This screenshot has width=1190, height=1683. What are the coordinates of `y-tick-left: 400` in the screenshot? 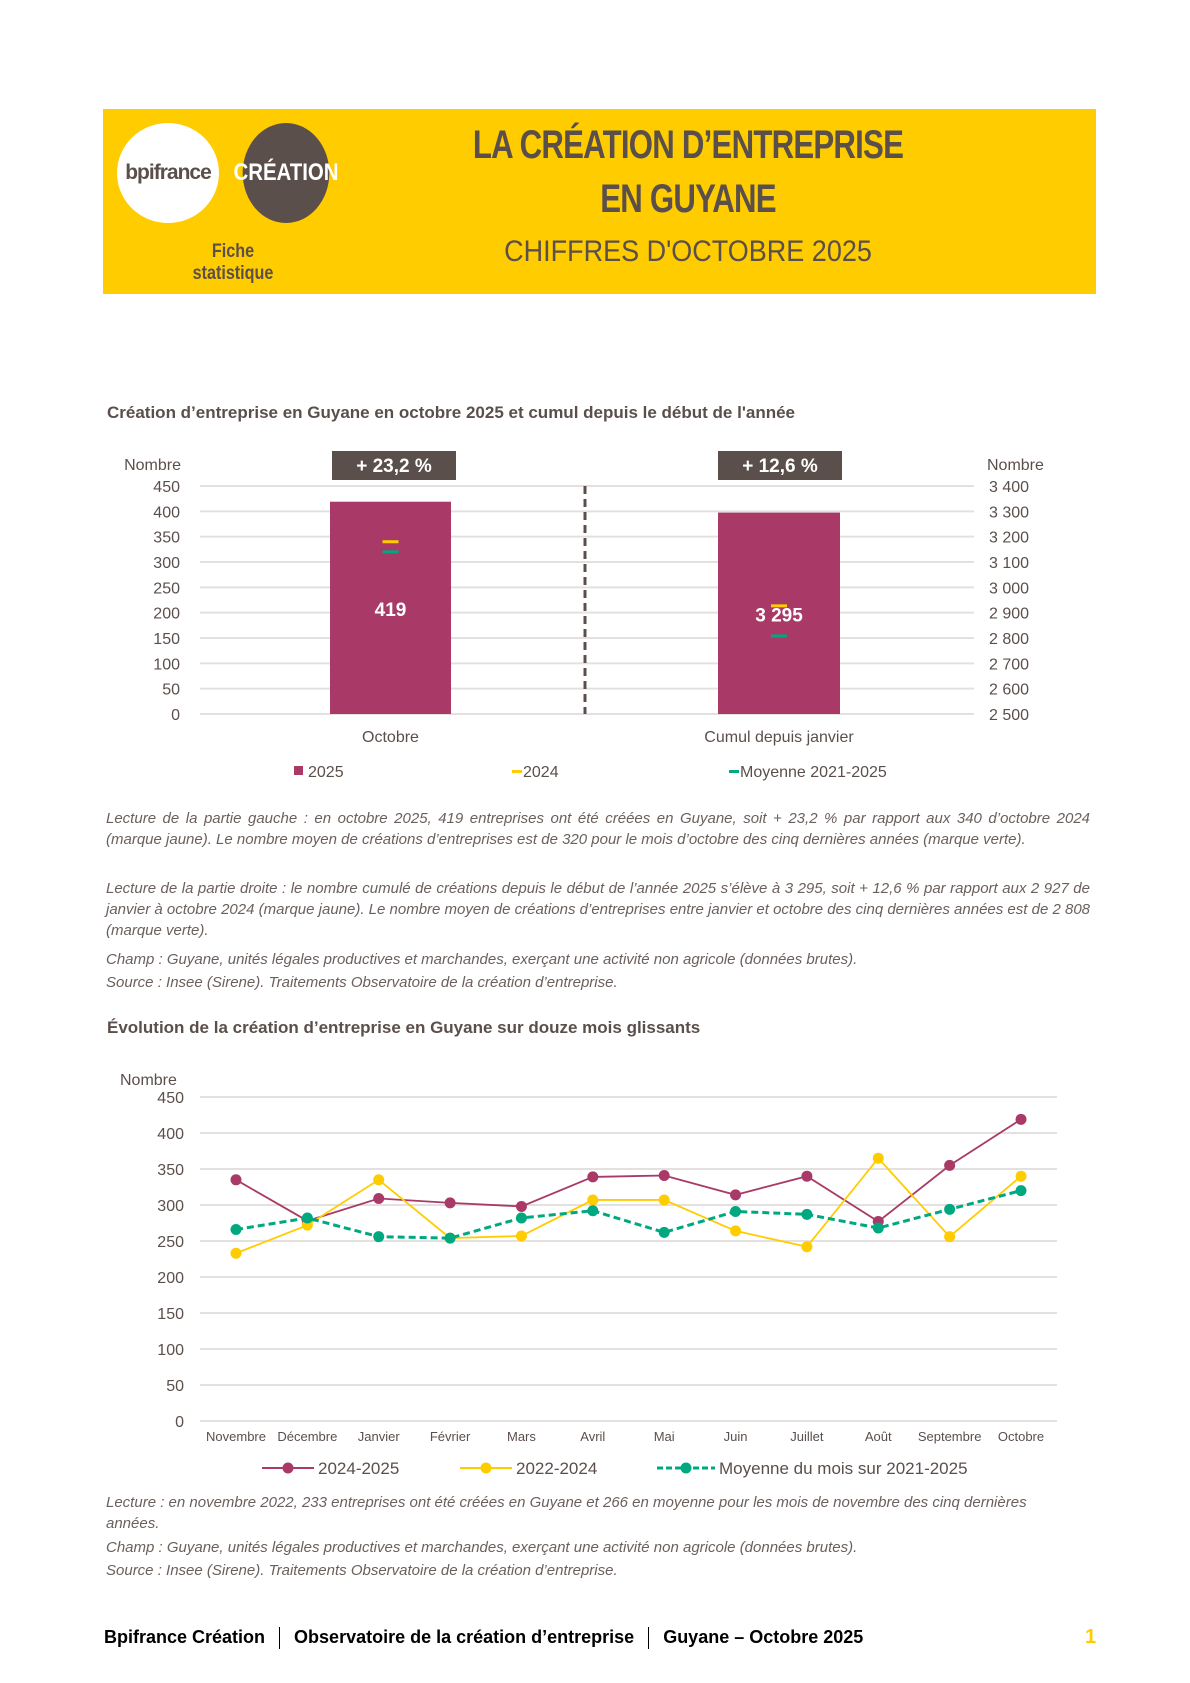 It's located at (166, 512).